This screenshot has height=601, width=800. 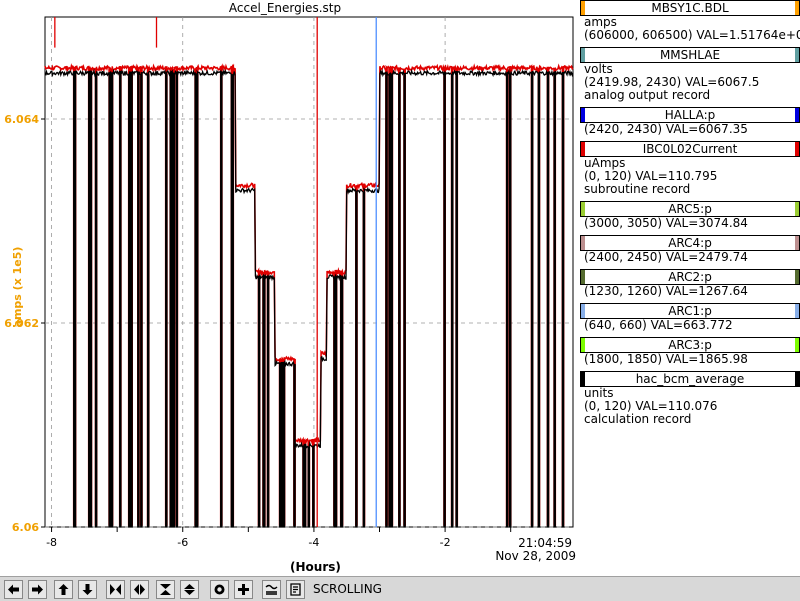 I want to click on auto-scale-icon, so click(x=219, y=589).